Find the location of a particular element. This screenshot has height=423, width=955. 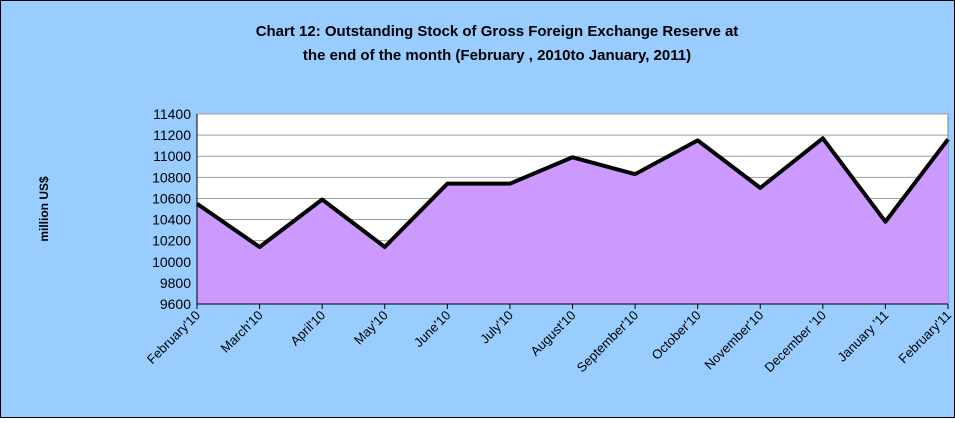

y-axis-label: million US$ is located at coordinates (44, 209).